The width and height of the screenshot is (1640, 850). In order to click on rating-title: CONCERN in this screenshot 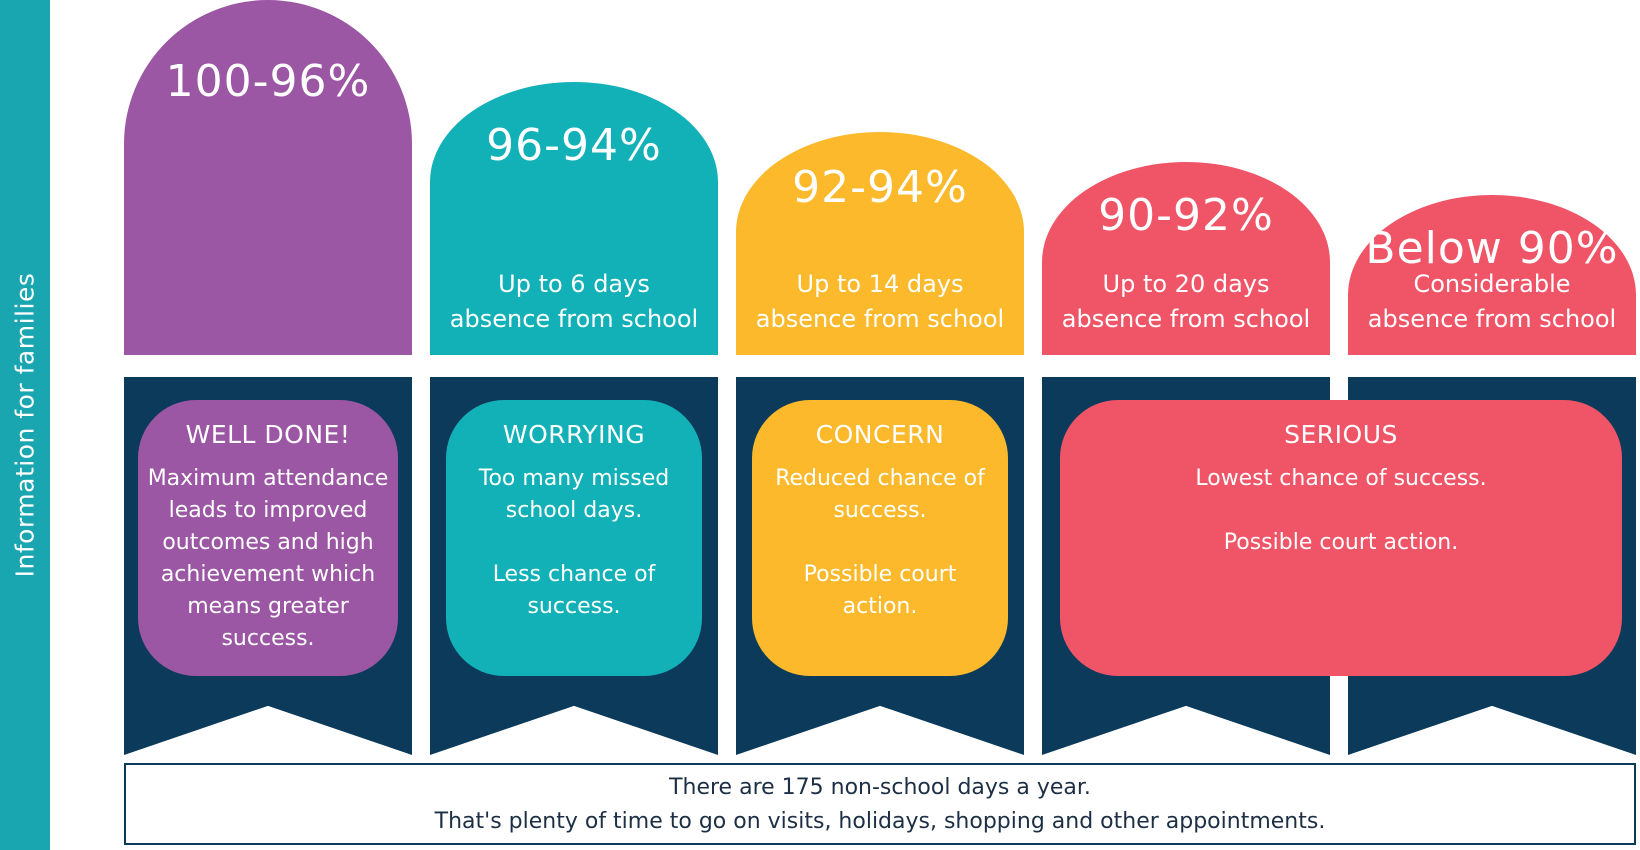, I will do `click(880, 434)`.